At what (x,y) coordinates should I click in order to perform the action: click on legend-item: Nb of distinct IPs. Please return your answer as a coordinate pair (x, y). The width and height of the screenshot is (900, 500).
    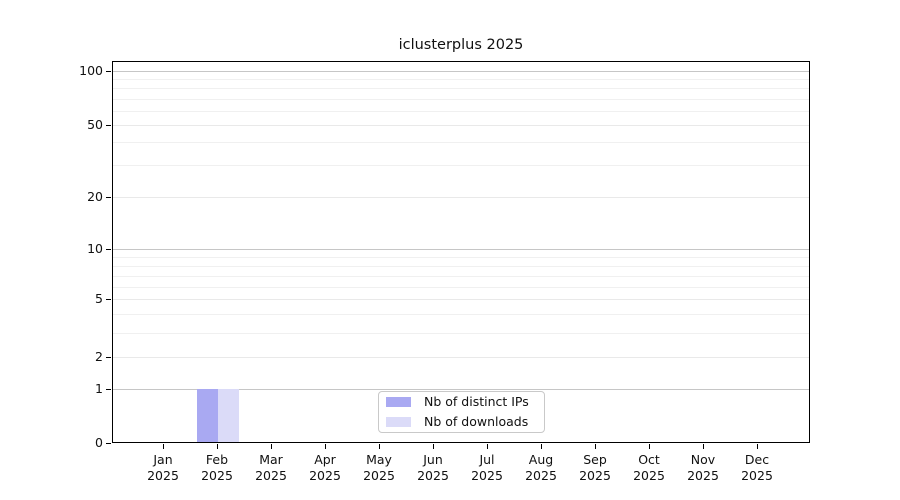
    Looking at the image, I should click on (461, 402).